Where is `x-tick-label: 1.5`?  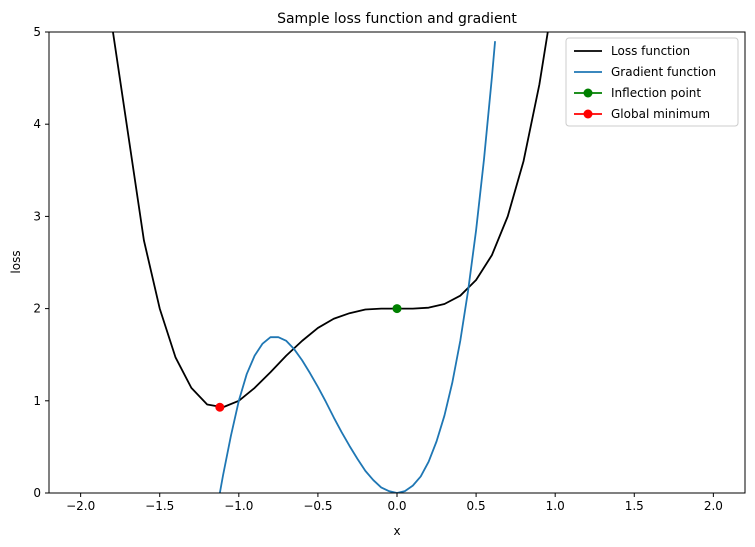
x-tick-label: 1.5 is located at coordinates (634, 506).